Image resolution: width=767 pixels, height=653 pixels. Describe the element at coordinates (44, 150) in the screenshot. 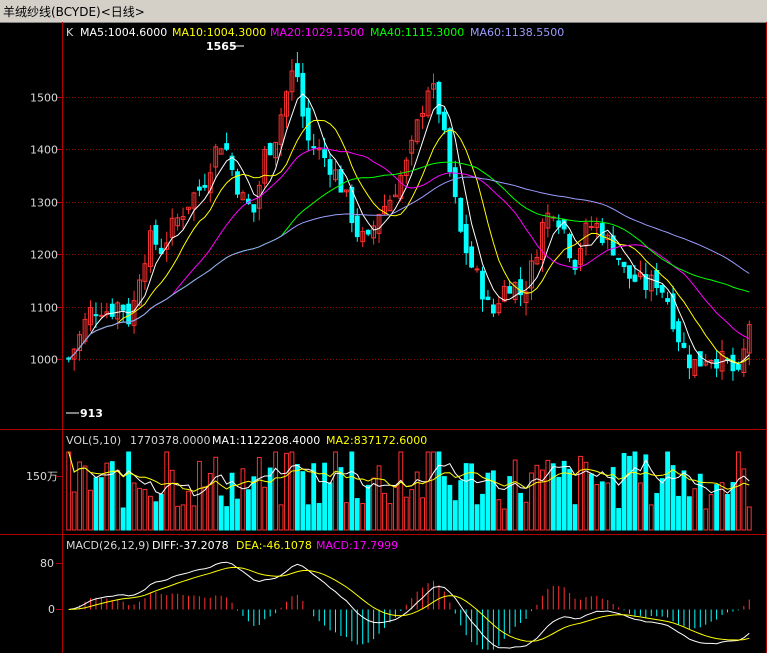

I see `price-tick-1400: 1400` at that location.